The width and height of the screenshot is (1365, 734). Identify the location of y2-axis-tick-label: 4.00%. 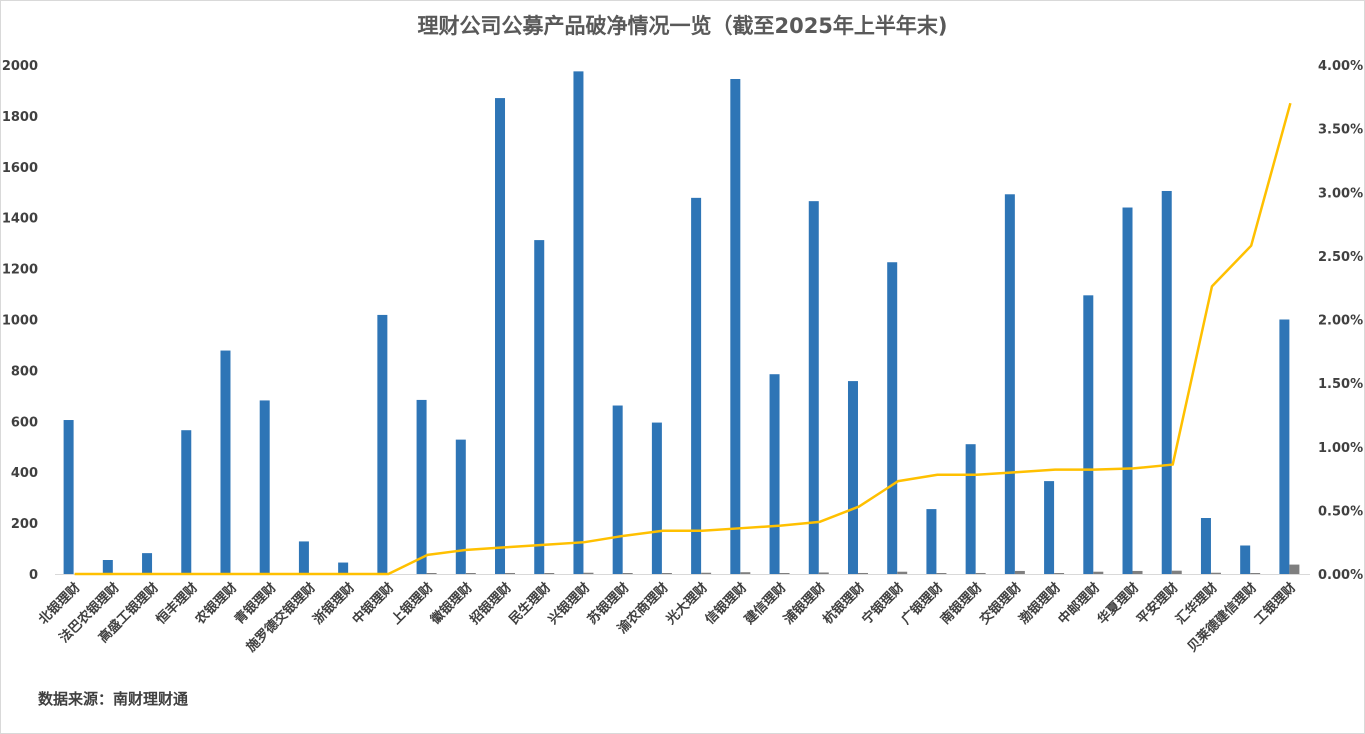
(1340, 66).